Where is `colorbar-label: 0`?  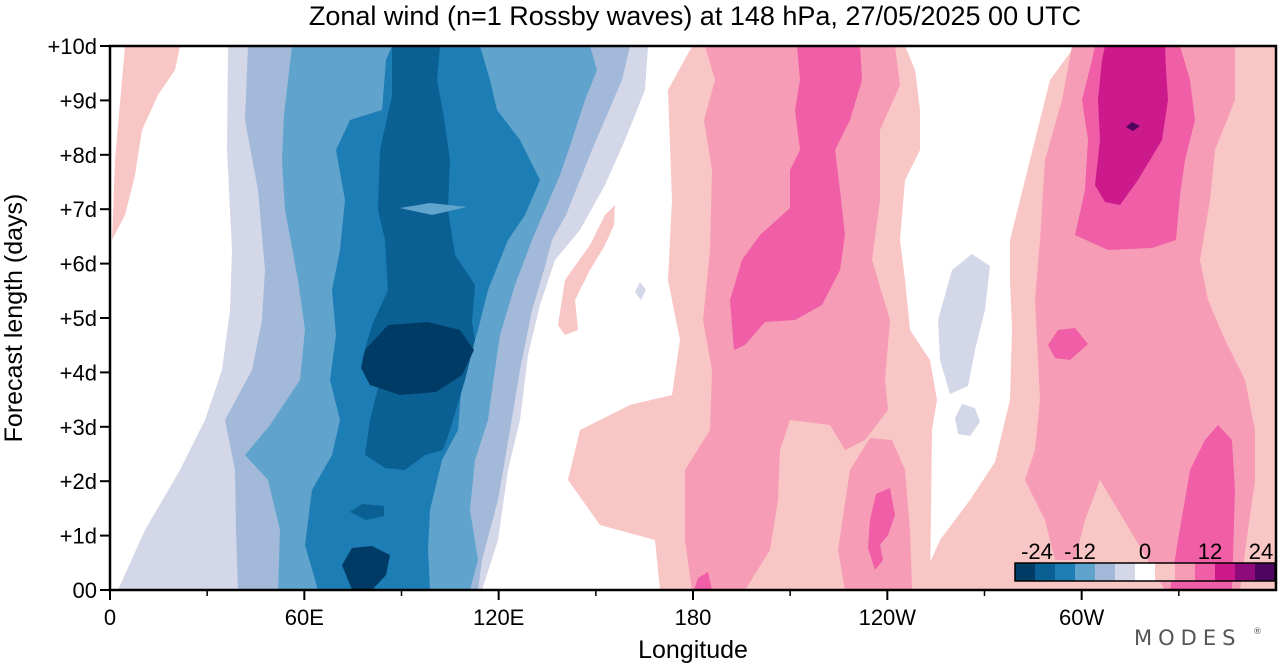
colorbar-label: 0 is located at coordinates (1145, 551).